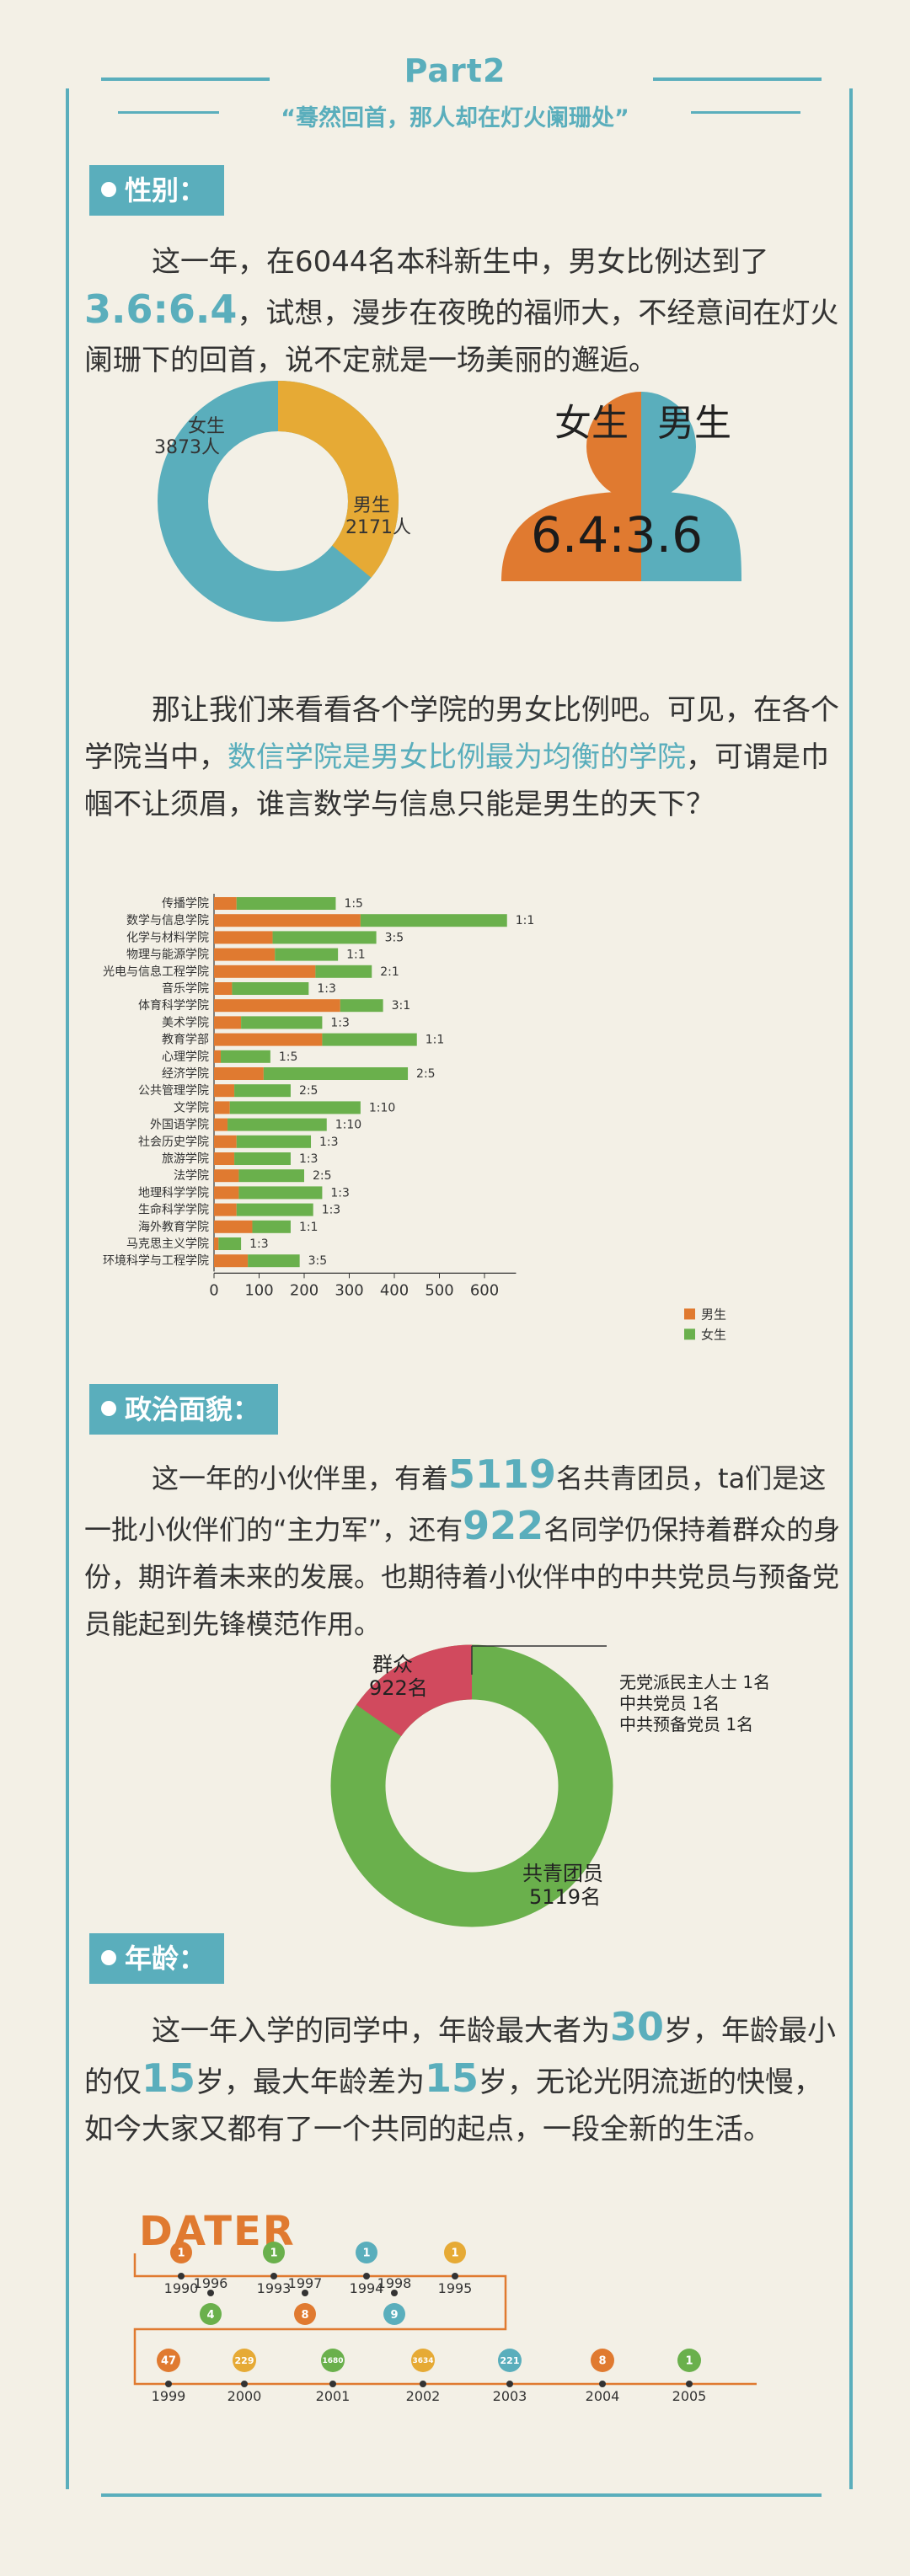 The image size is (910, 2576). Describe the element at coordinates (637, 2027) in the screenshot. I see `age-num-max: 30` at that location.